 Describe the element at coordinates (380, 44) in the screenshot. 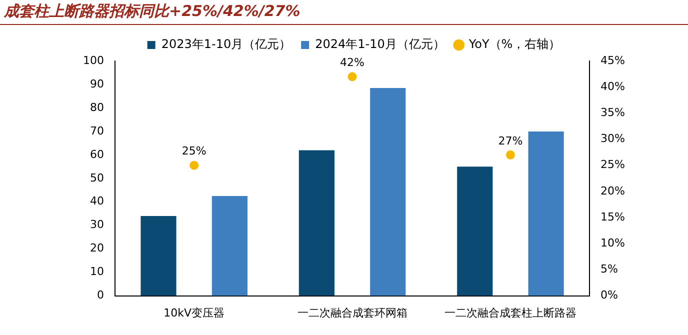

I see `legend-label: 2024年1-10月（亿元）` at that location.